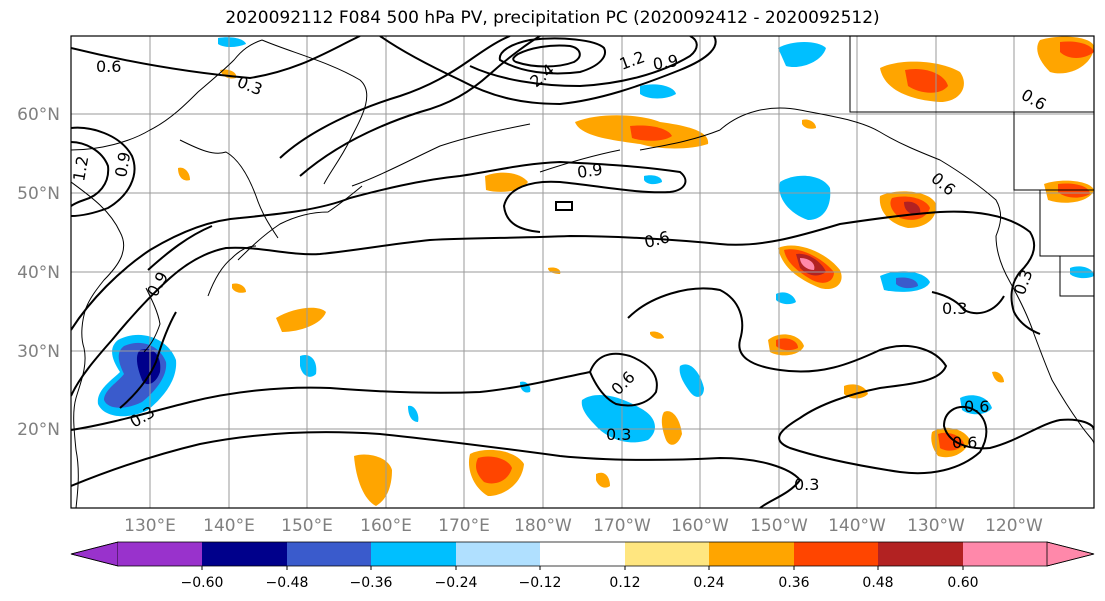 Image resolution: width=1105 pixels, height=601 pixels. Describe the element at coordinates (38, 115) in the screenshot. I see `lat-label: 60°N` at that location.